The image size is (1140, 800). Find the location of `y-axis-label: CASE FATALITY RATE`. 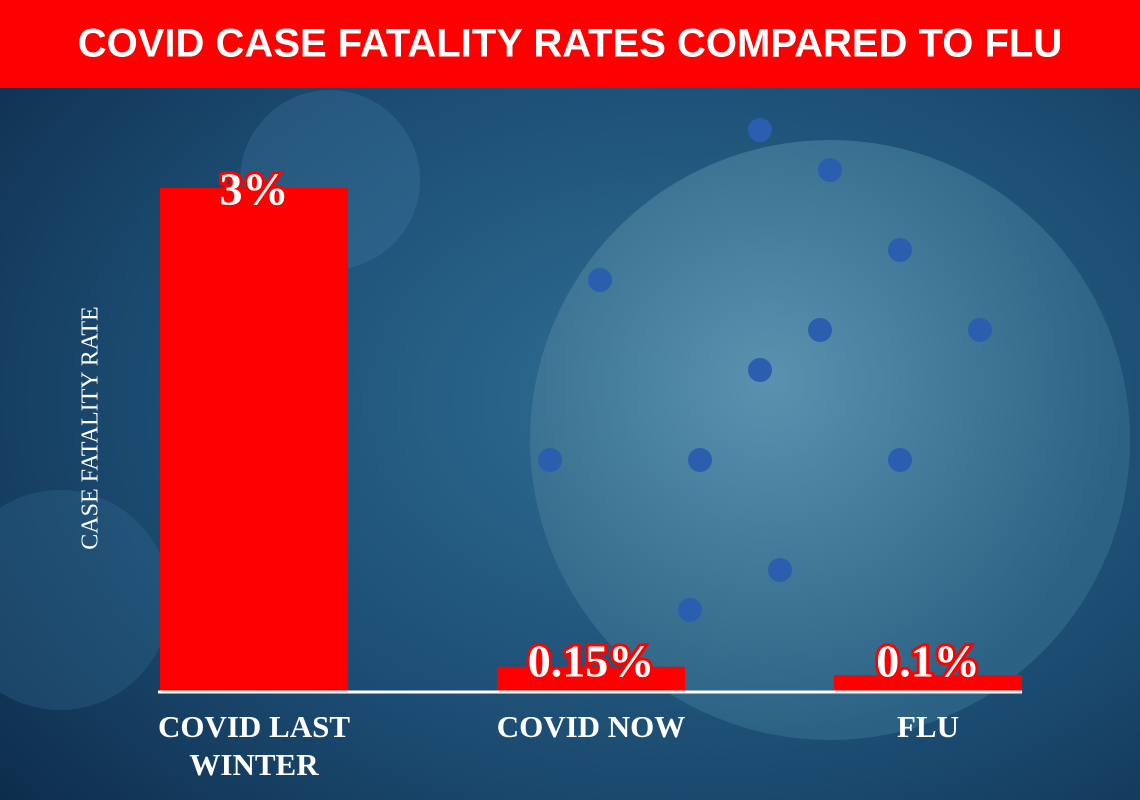

y-axis-label: CASE FATALITY RATE is located at coordinates (91, 427).